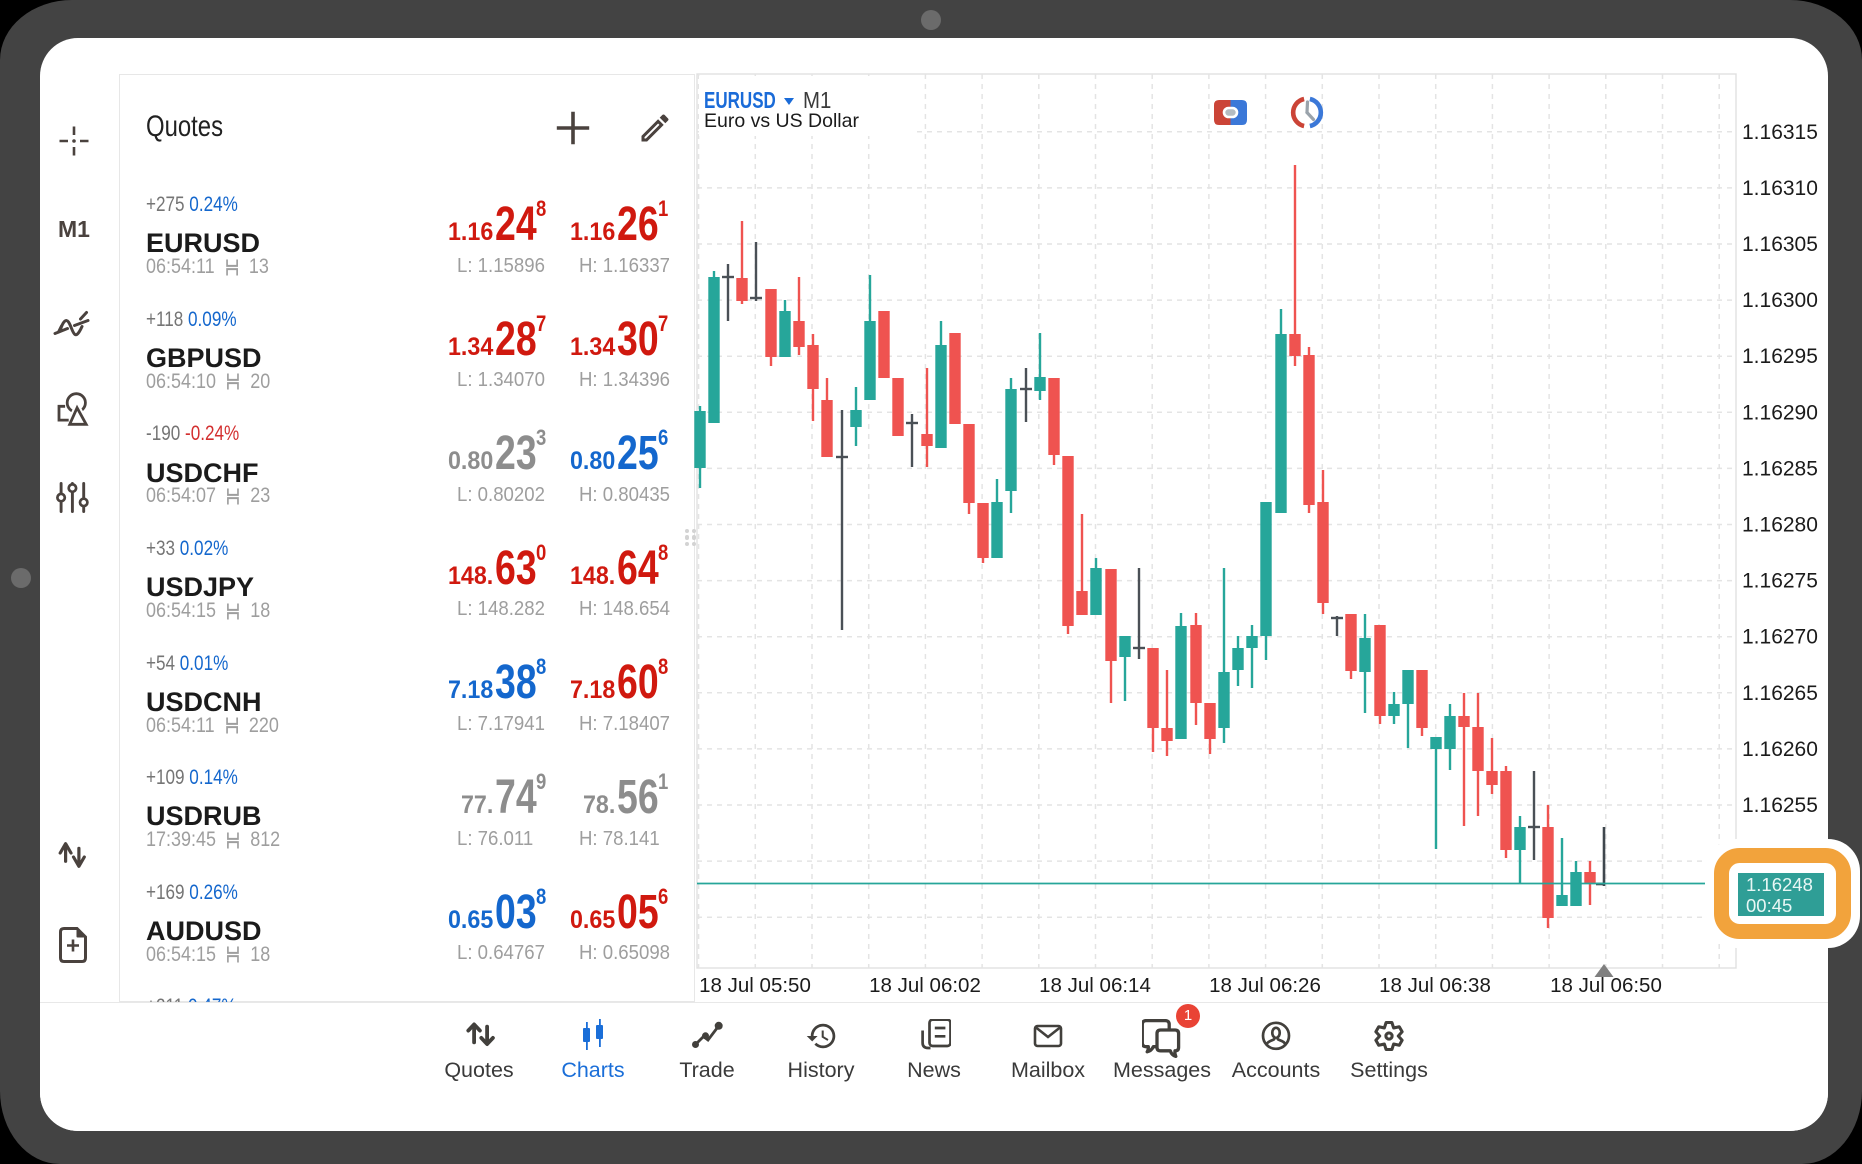 The width and height of the screenshot is (1862, 1164). Describe the element at coordinates (1435, 985) in the screenshot. I see `svg-text: 18 Jul 06:38` at that location.